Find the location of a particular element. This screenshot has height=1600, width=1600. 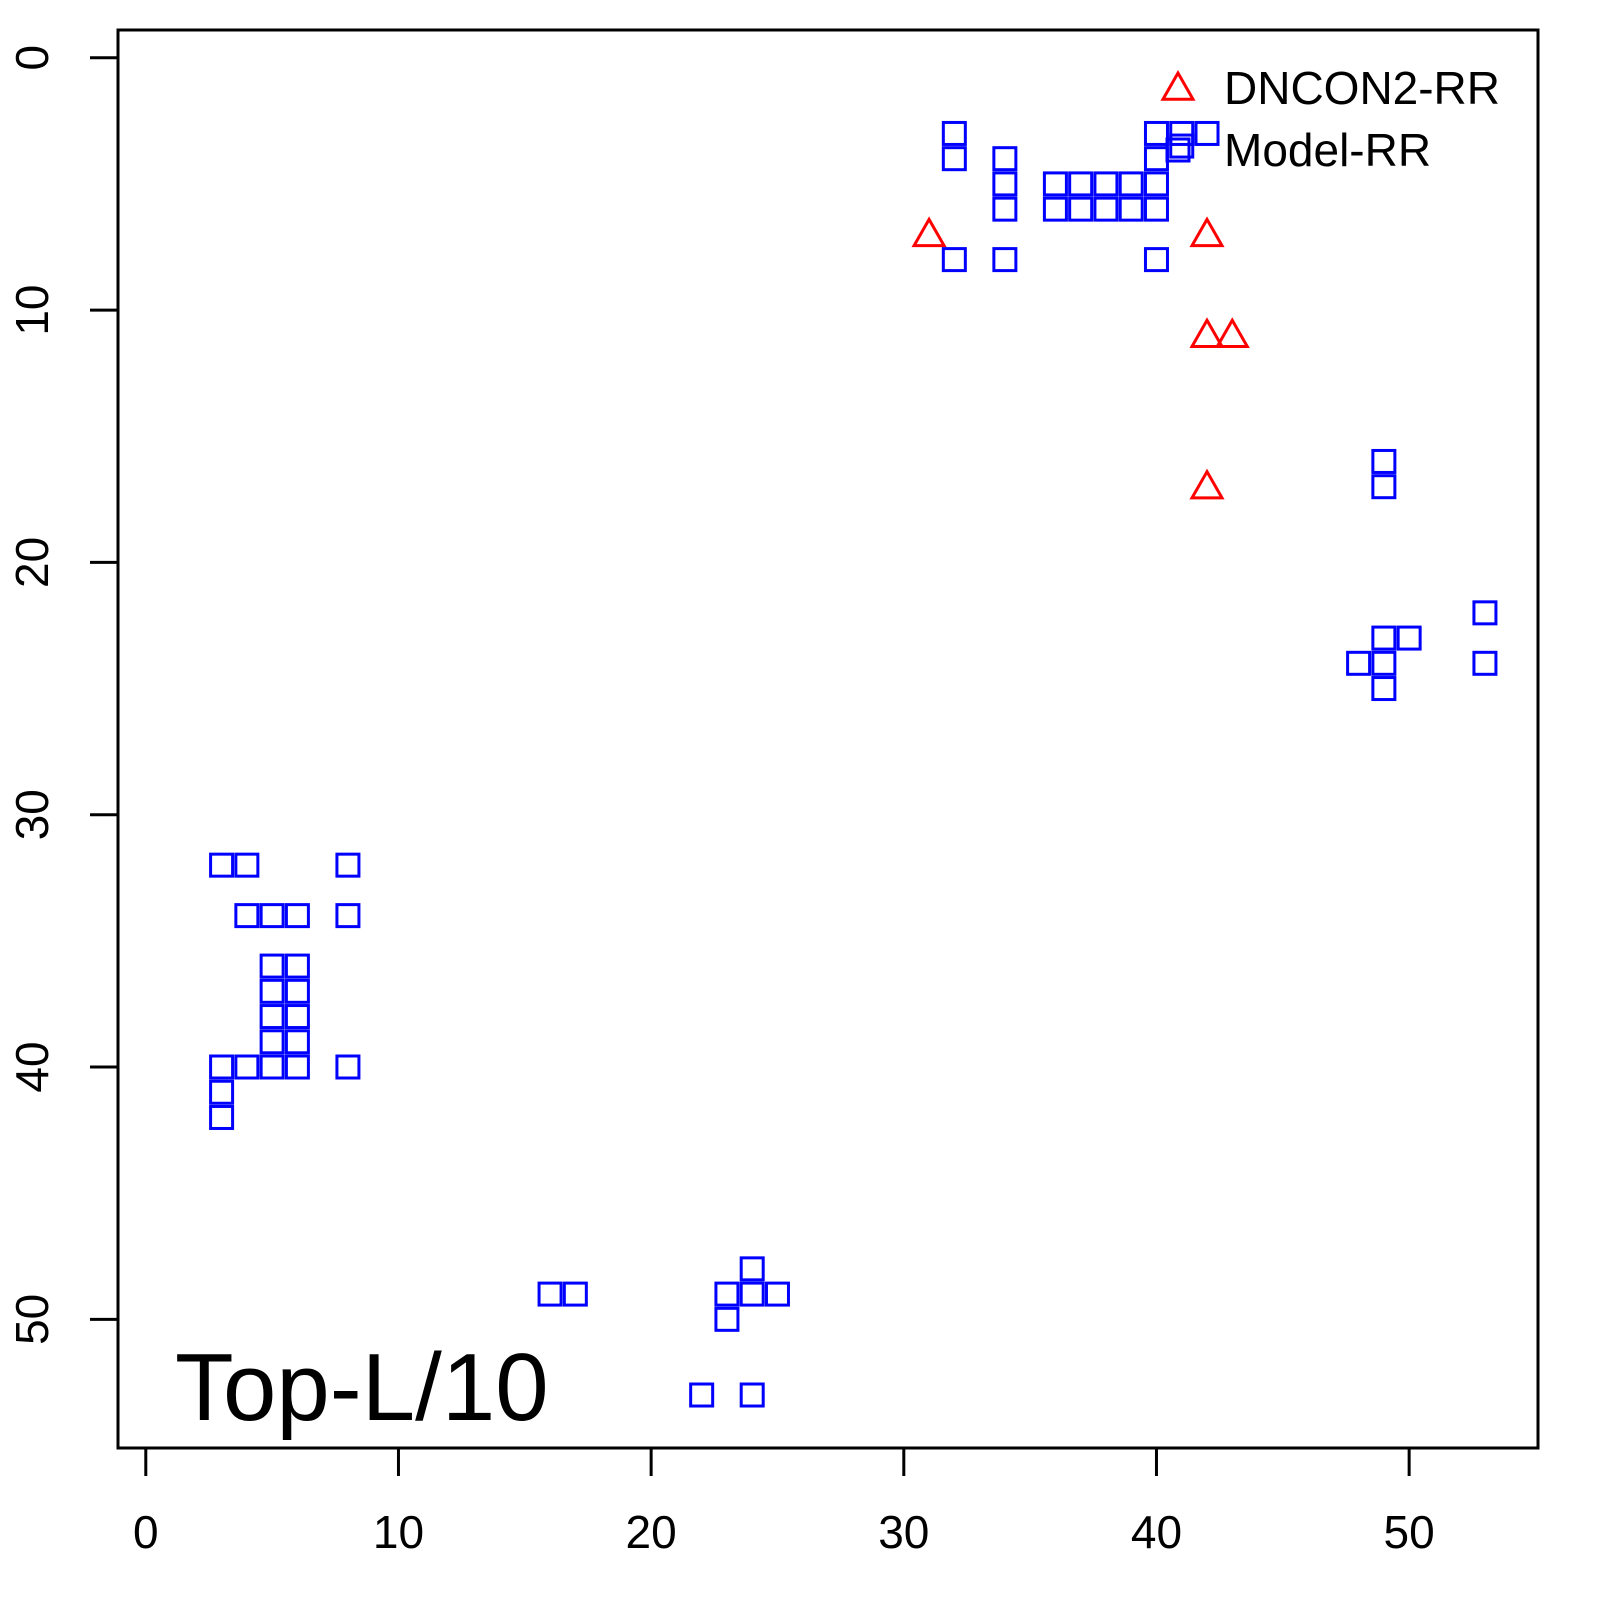

y-tick-label: 30 is located at coordinates (32, 814).